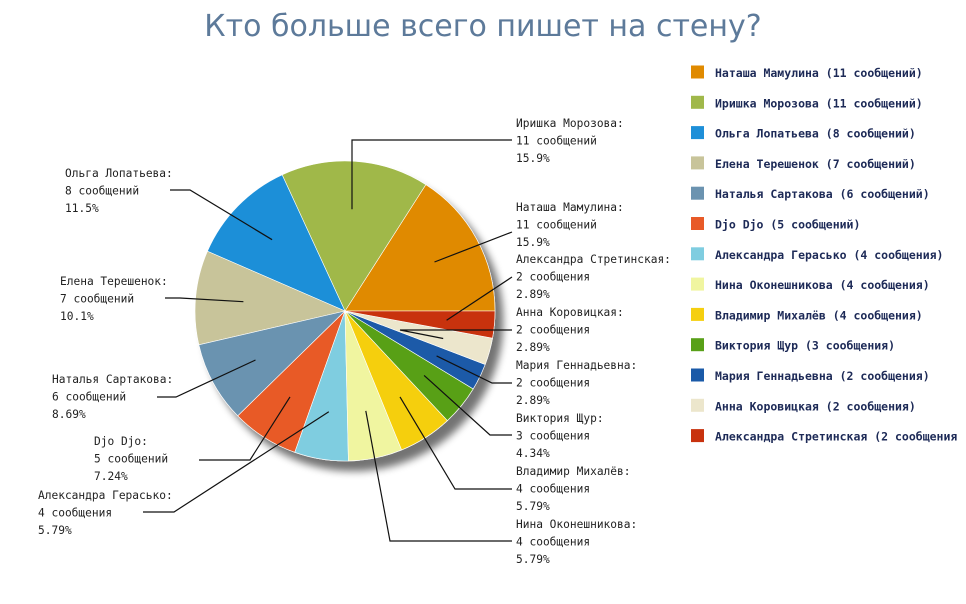  Describe the element at coordinates (819, 73) in the screenshot. I see `legend-entry: Наташа Мамулина (11 сообщений)` at that location.